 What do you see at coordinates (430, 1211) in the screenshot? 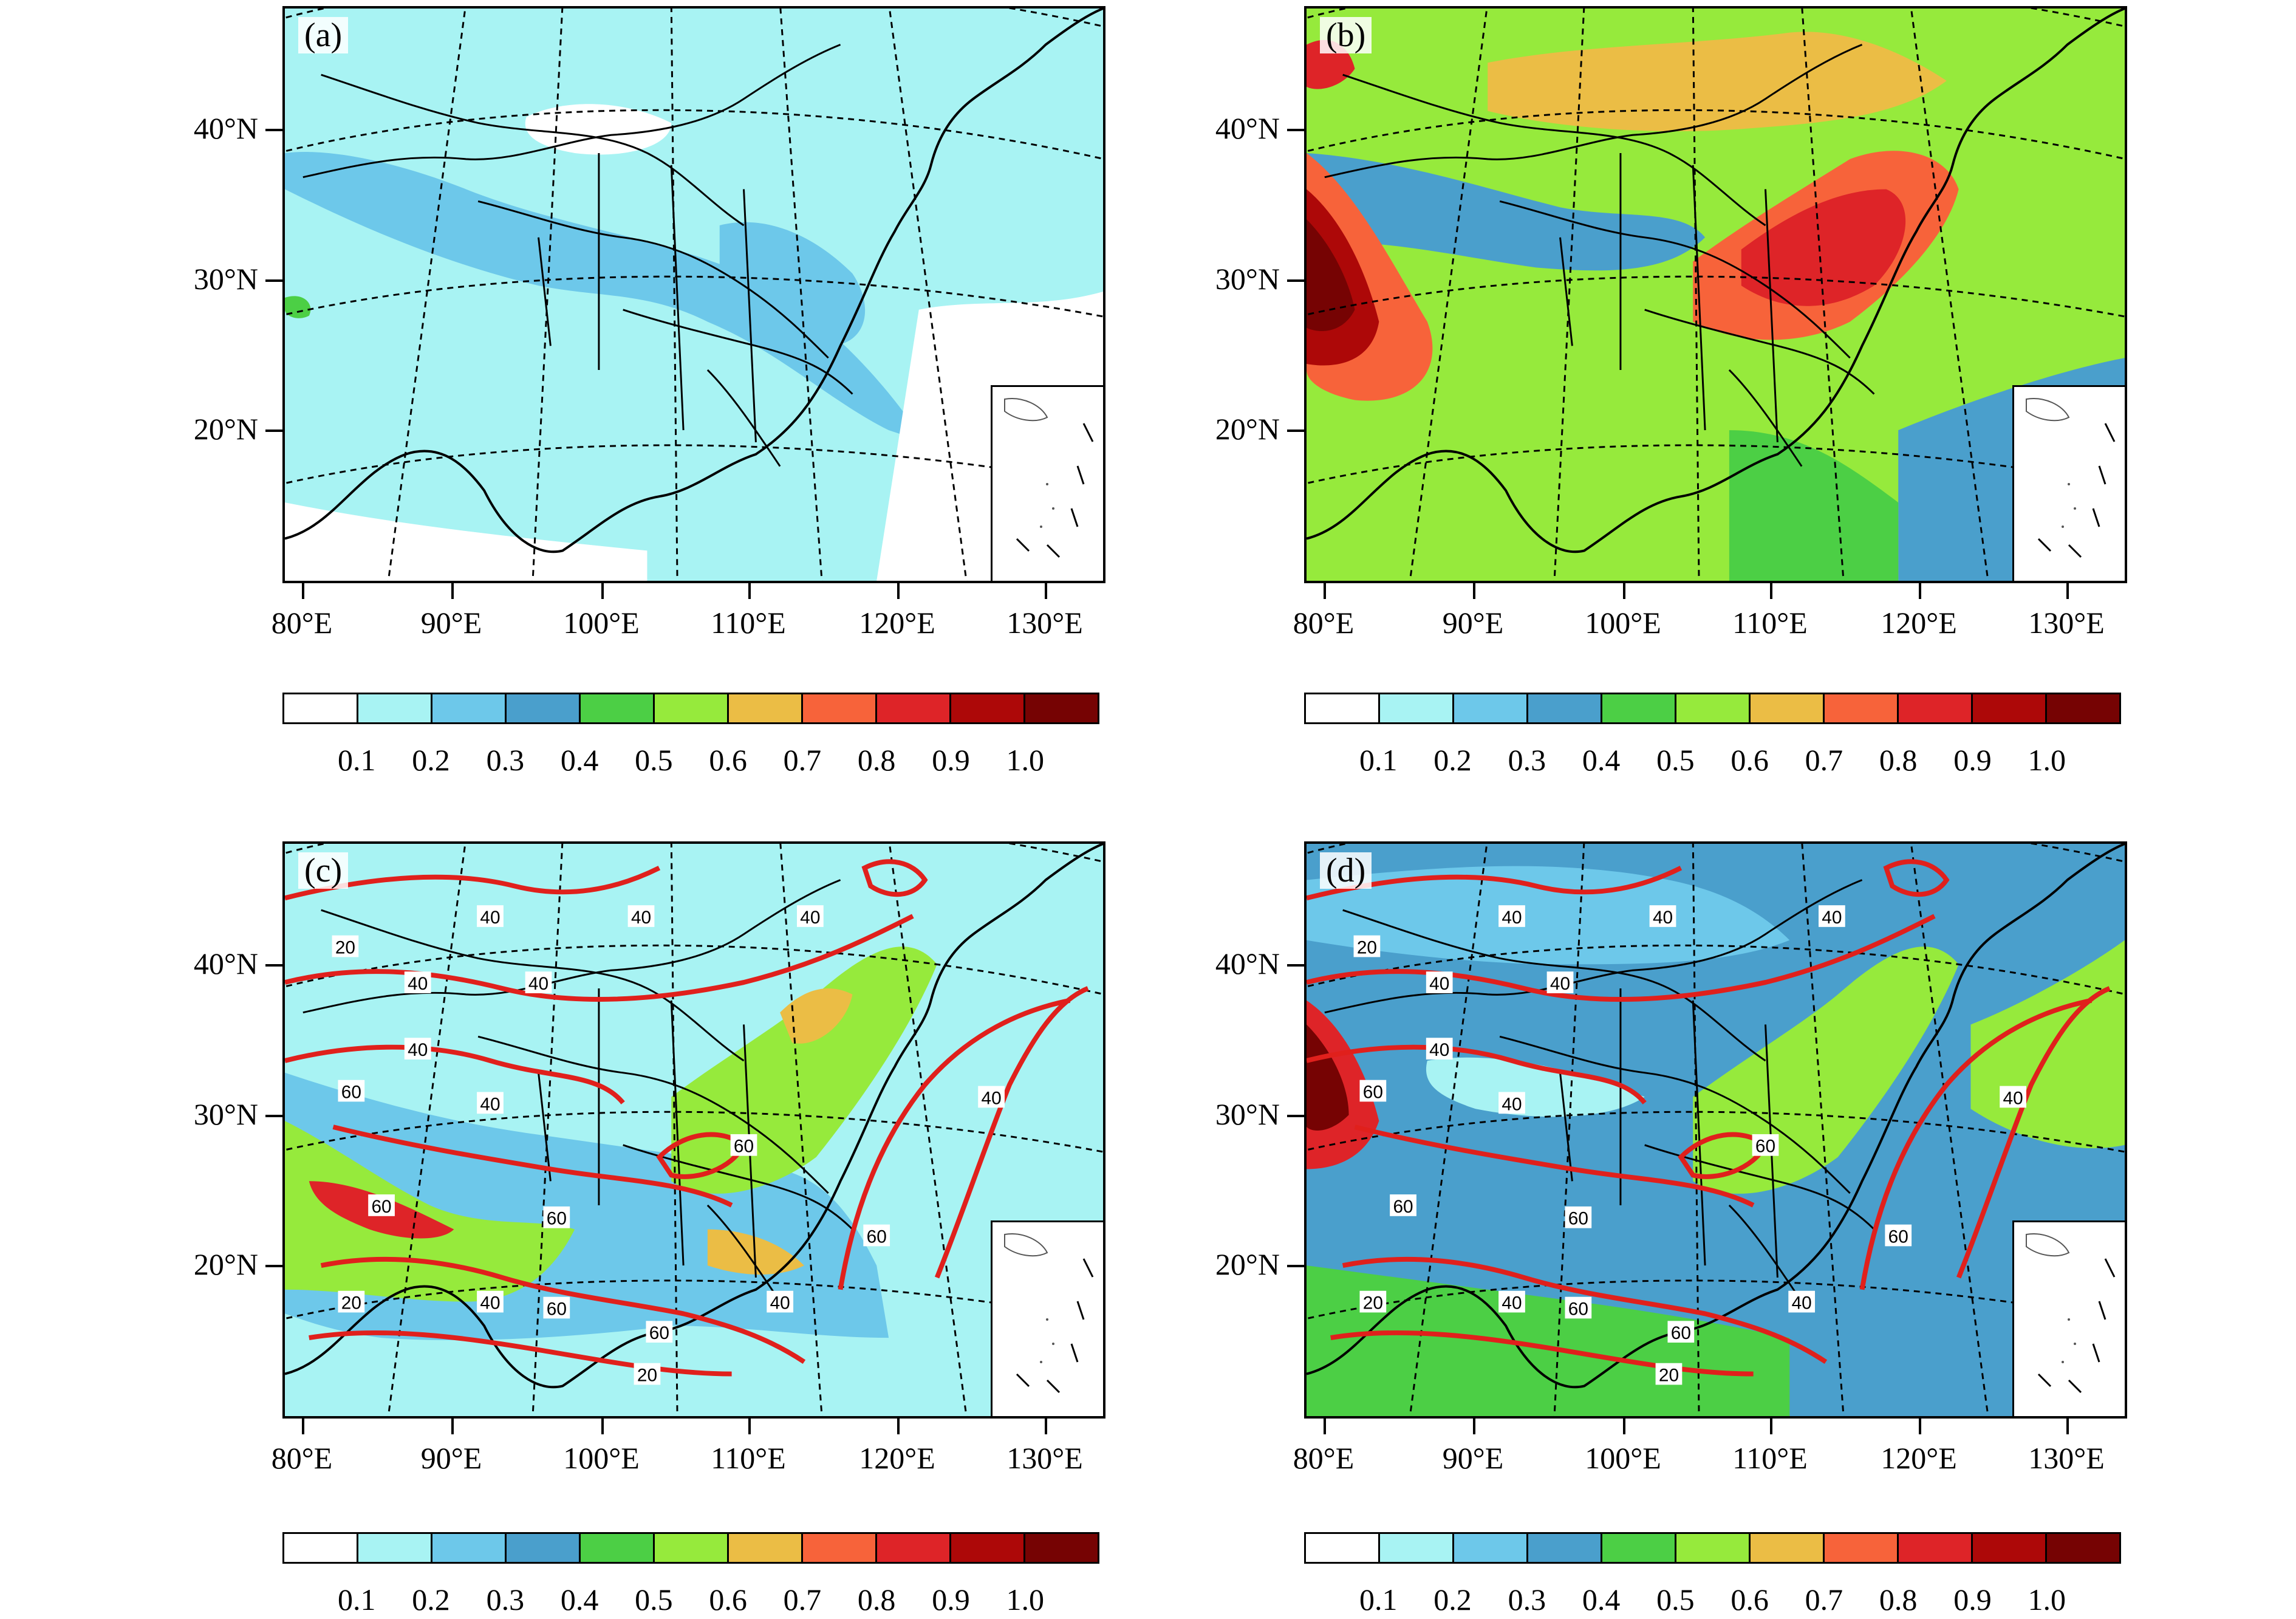
I see `himalaya-green` at bounding box center [430, 1211].